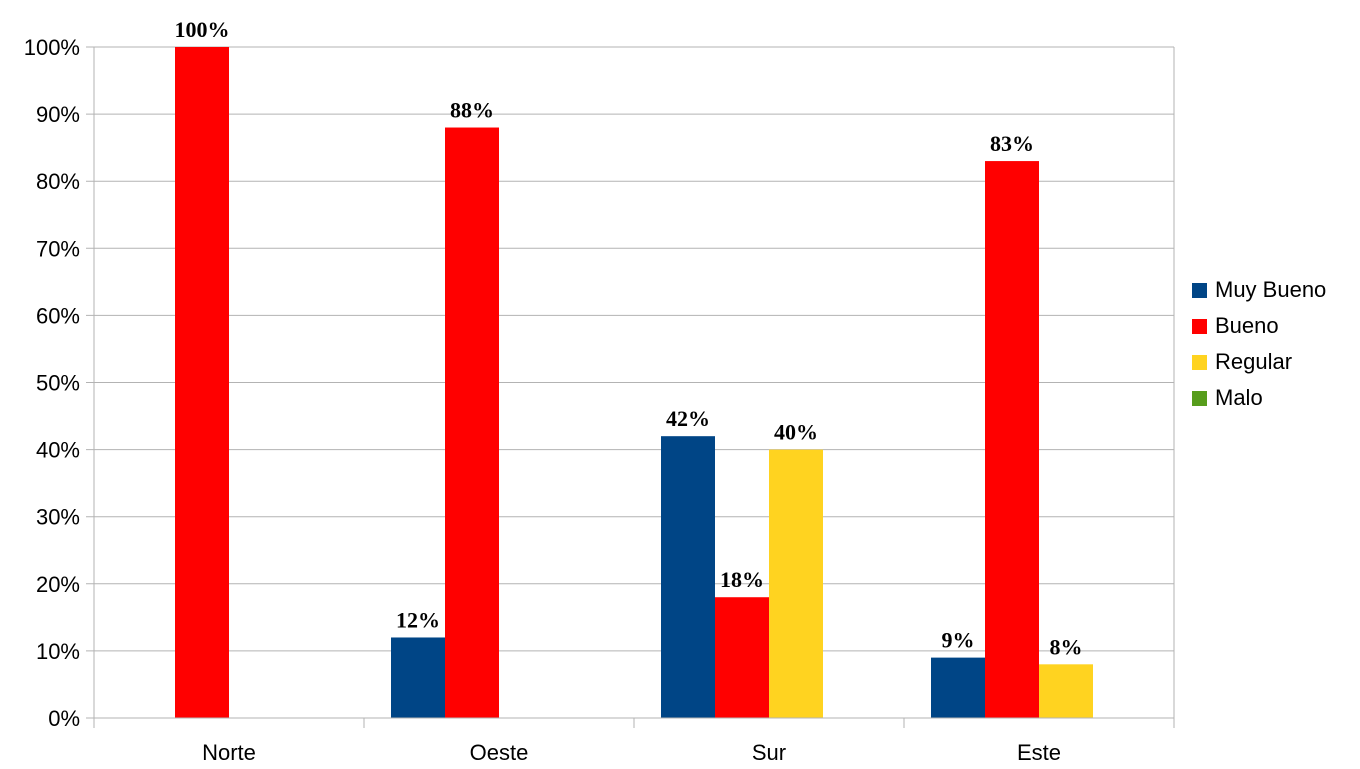 The width and height of the screenshot is (1360, 769). I want to click on y-tick-label: 70%, so click(58, 248).